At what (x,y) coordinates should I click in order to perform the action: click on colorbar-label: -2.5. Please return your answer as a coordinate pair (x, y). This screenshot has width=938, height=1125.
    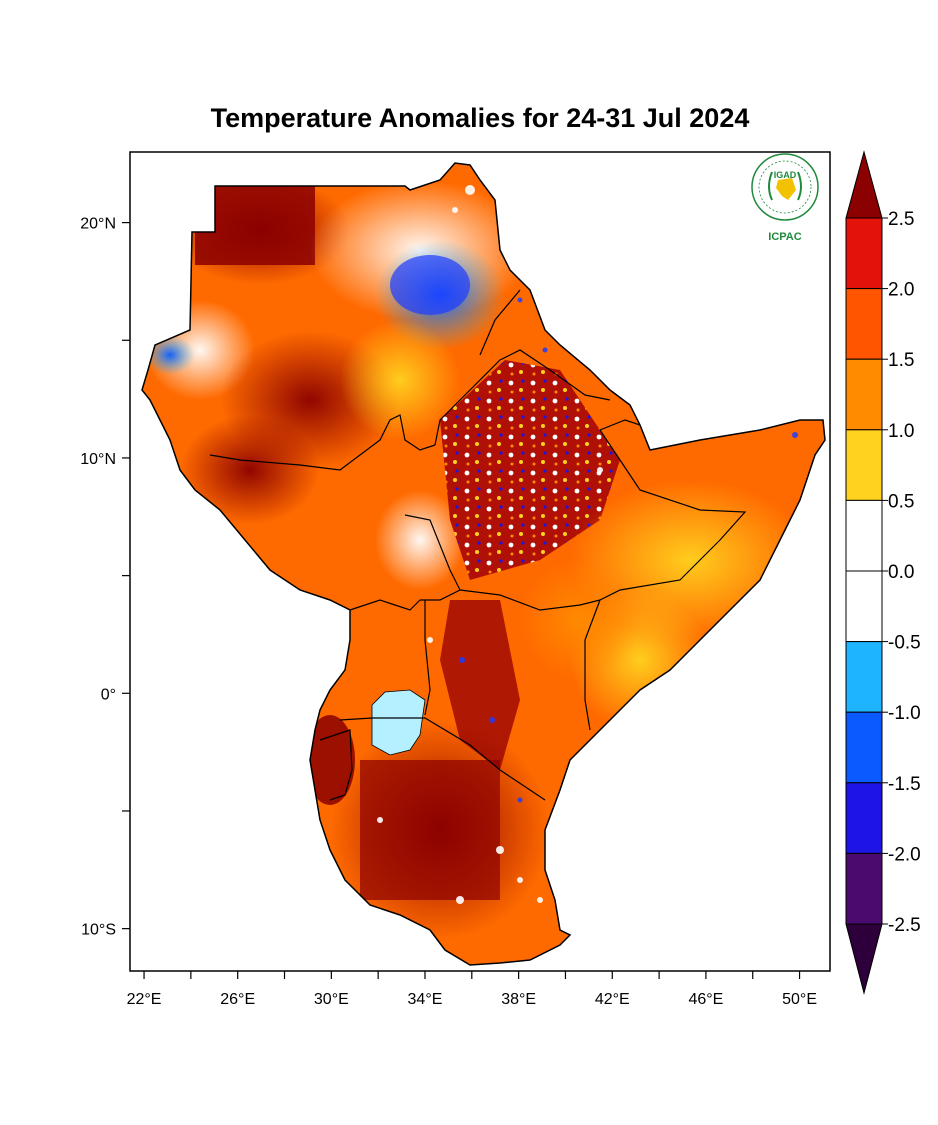
    Looking at the image, I should click on (904, 925).